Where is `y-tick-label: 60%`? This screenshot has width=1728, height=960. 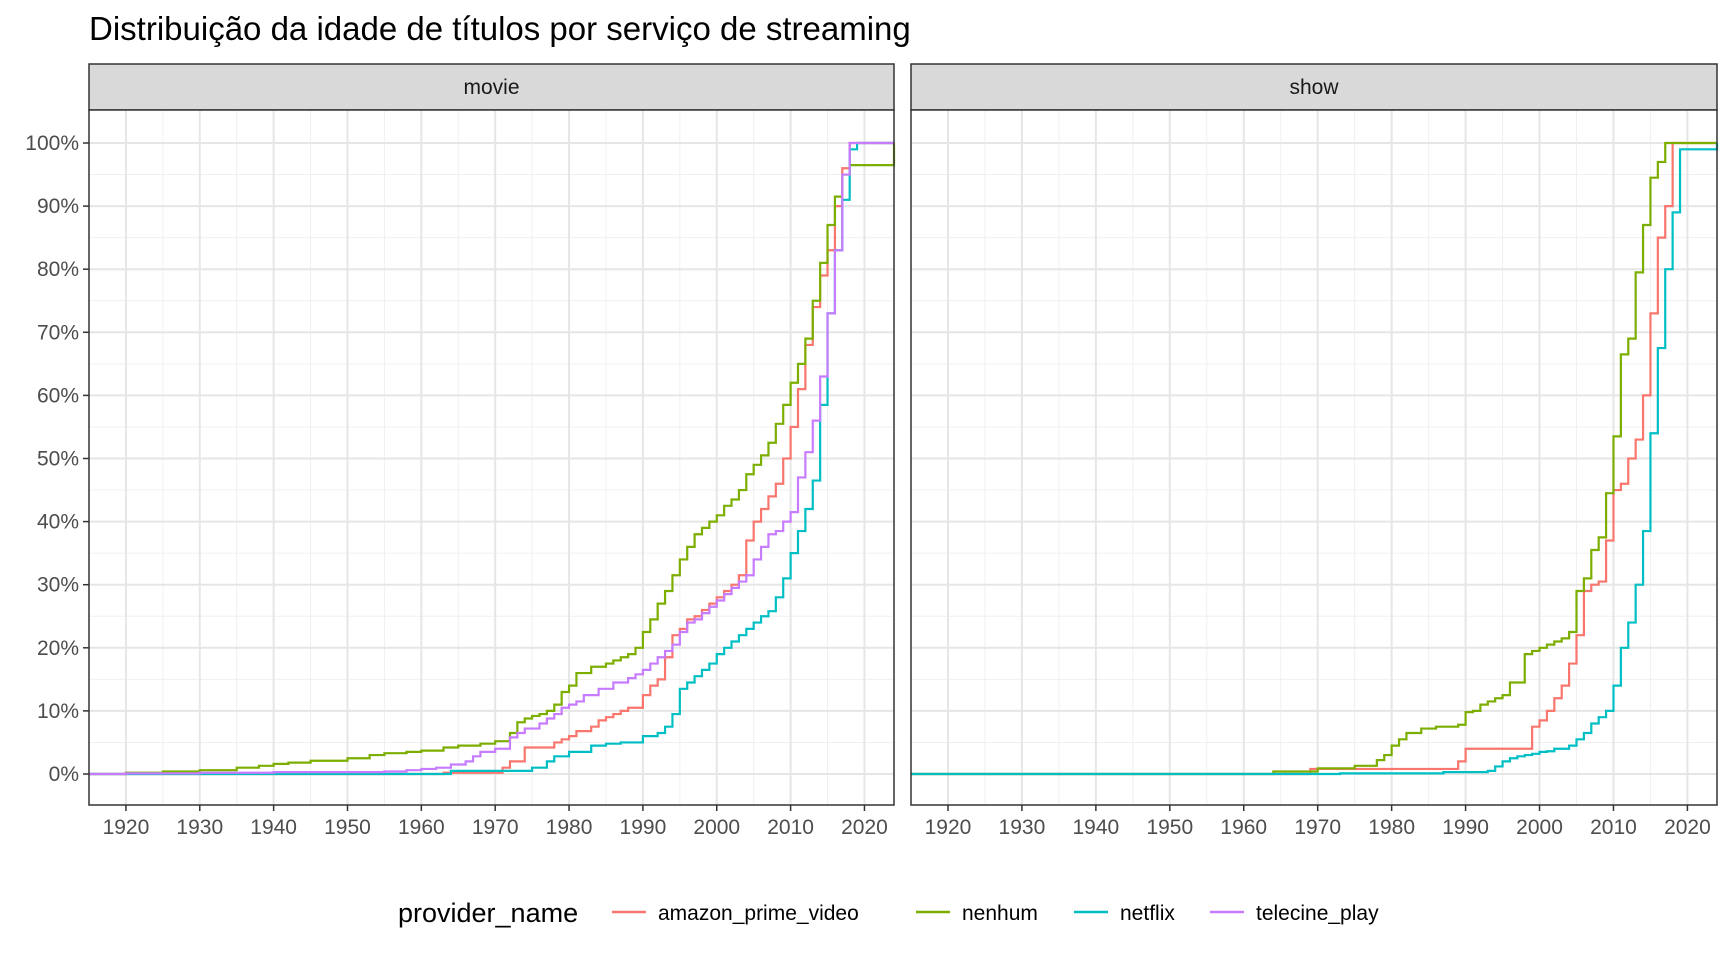 y-tick-label: 60% is located at coordinates (58, 395).